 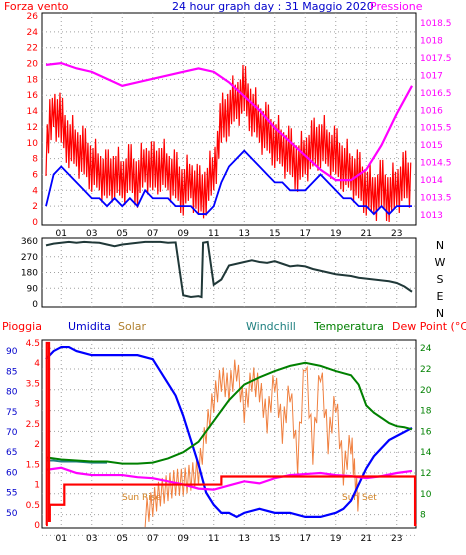 What do you see at coordinates (33, 65) in the screenshot?
I see `wind-tick-label: 20` at bounding box center [33, 65].